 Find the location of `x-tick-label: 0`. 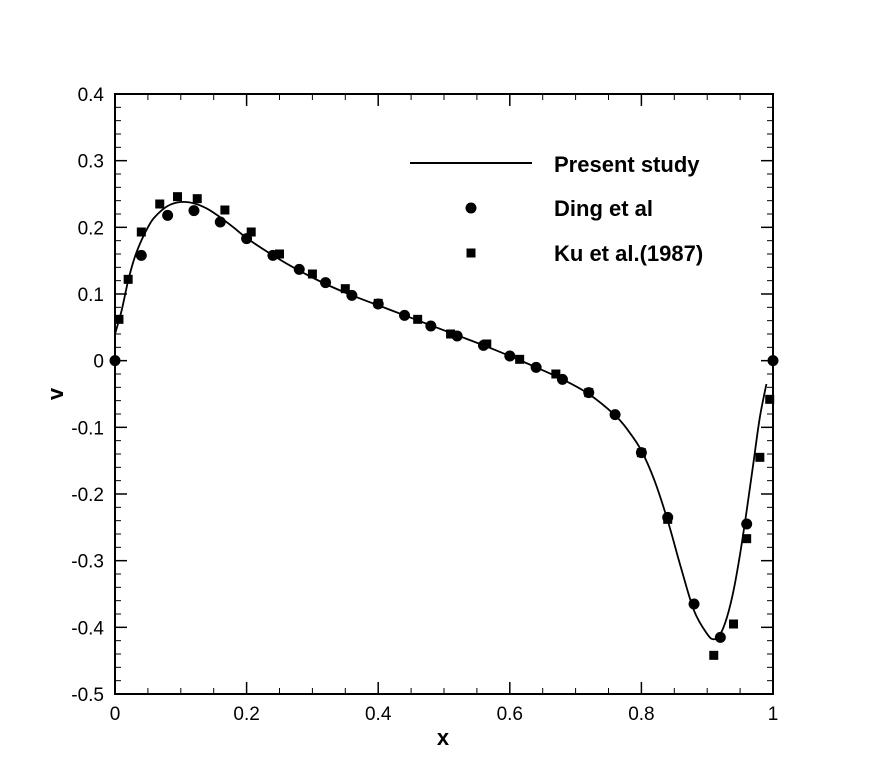

x-tick-label: 0 is located at coordinates (115, 714).